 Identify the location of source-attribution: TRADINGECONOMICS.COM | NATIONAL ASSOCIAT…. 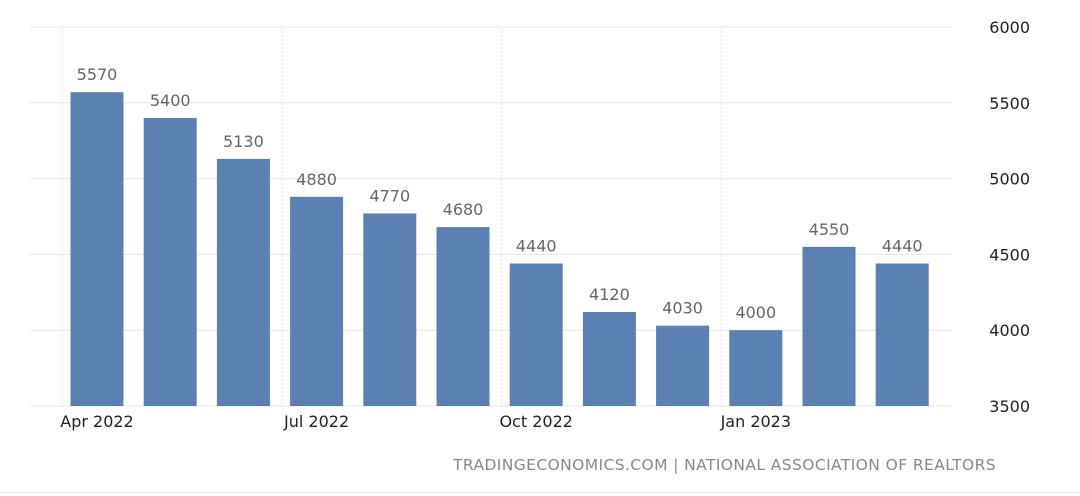
(724, 465).